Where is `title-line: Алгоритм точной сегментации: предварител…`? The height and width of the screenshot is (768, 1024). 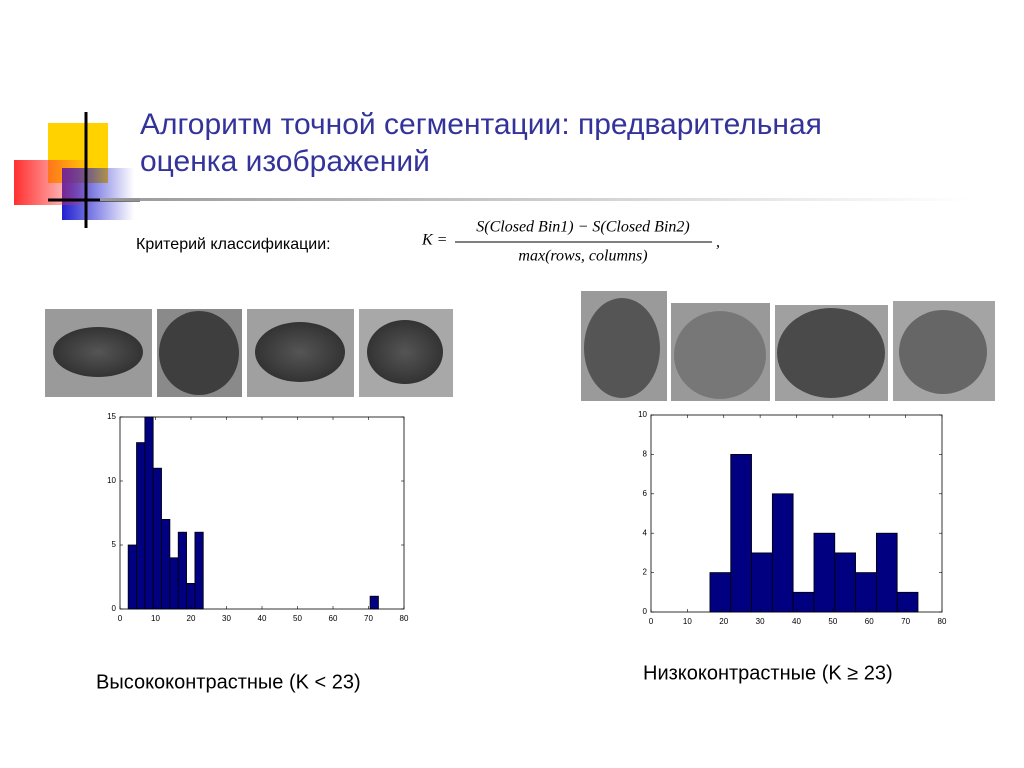
title-line: Алгоритм точной сегментации: предварител… is located at coordinates (481, 124).